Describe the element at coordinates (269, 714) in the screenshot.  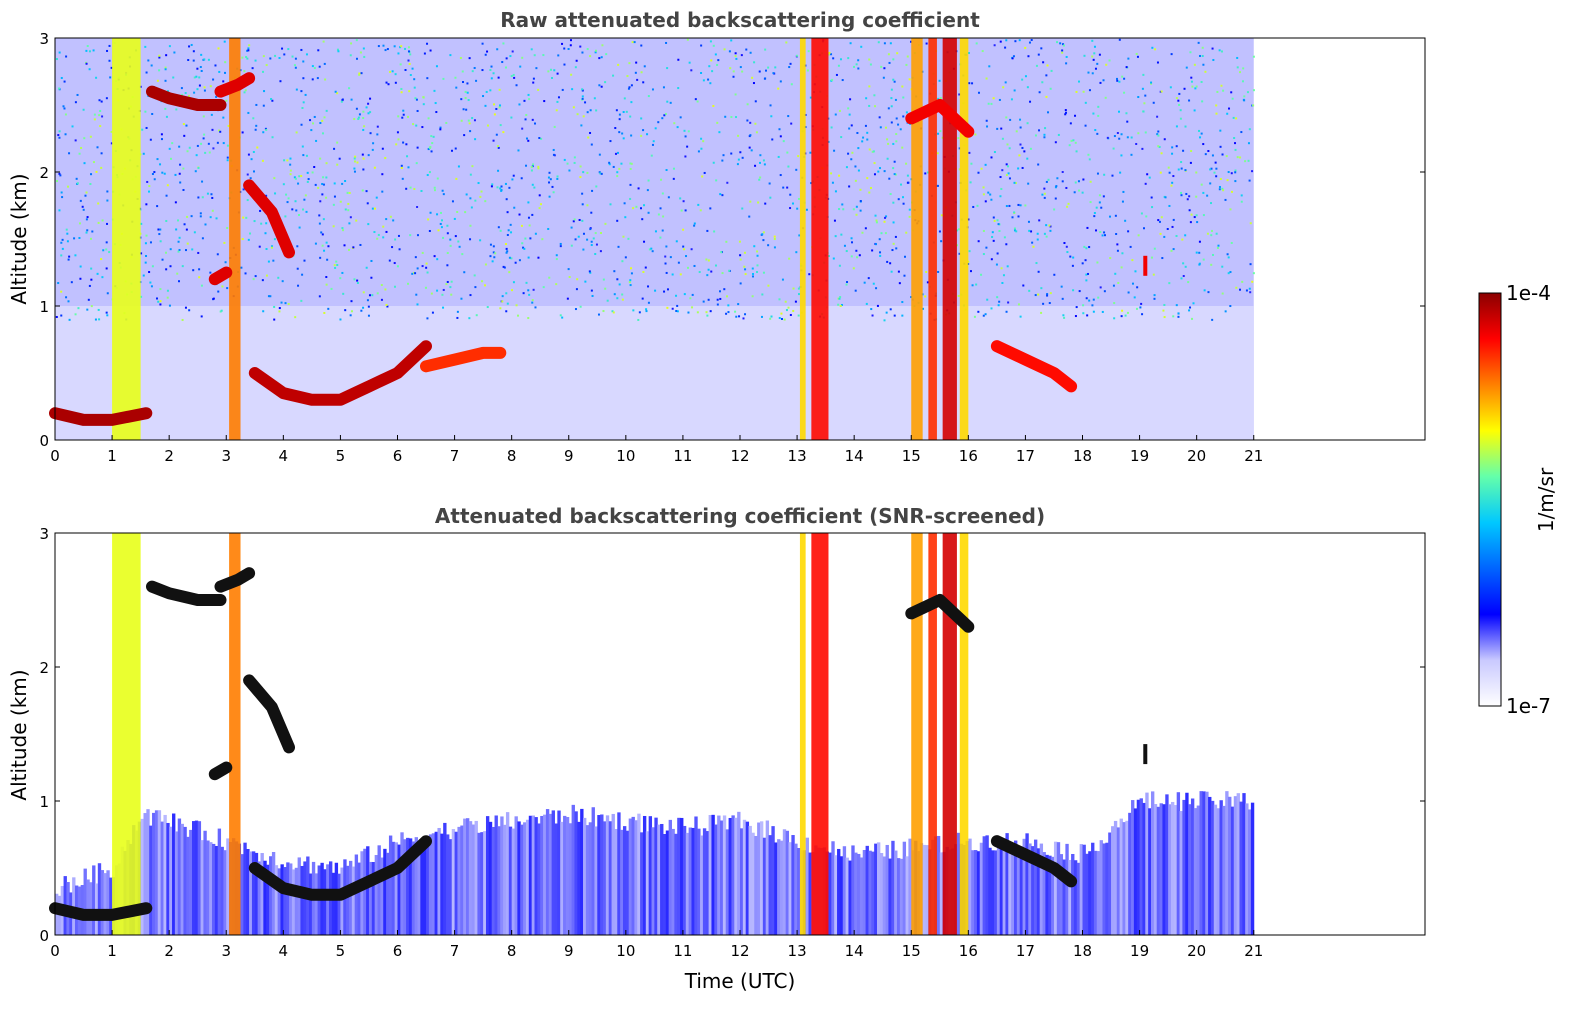
I see `cloud-segment` at that location.